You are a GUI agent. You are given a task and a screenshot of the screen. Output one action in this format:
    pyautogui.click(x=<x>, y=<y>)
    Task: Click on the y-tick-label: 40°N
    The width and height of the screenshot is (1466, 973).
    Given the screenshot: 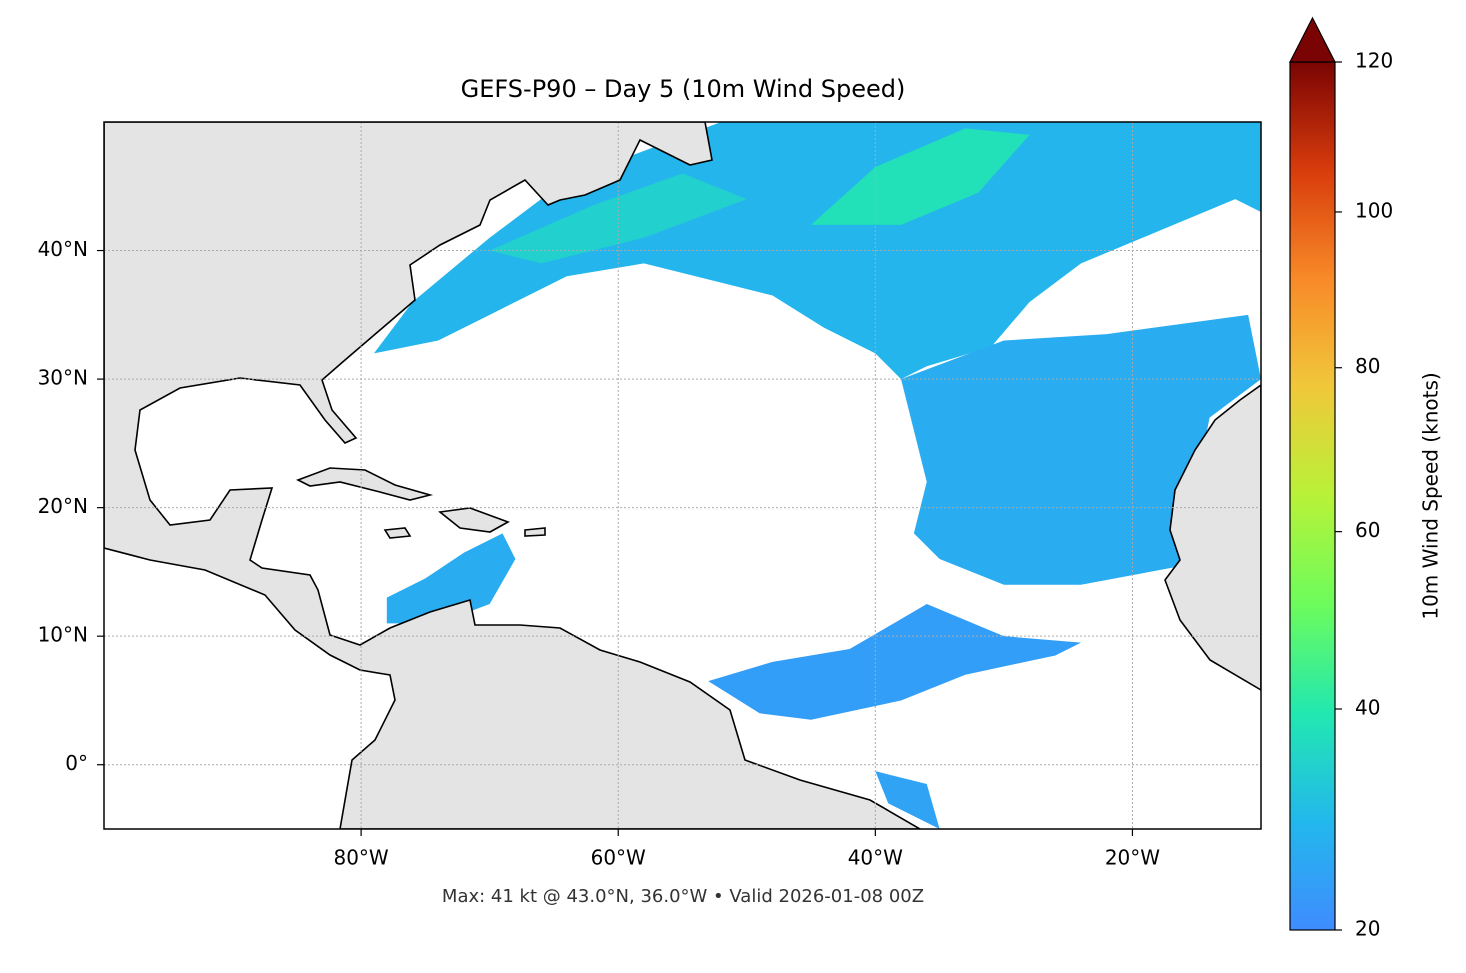 What is the action you would take?
    pyautogui.click(x=63, y=249)
    